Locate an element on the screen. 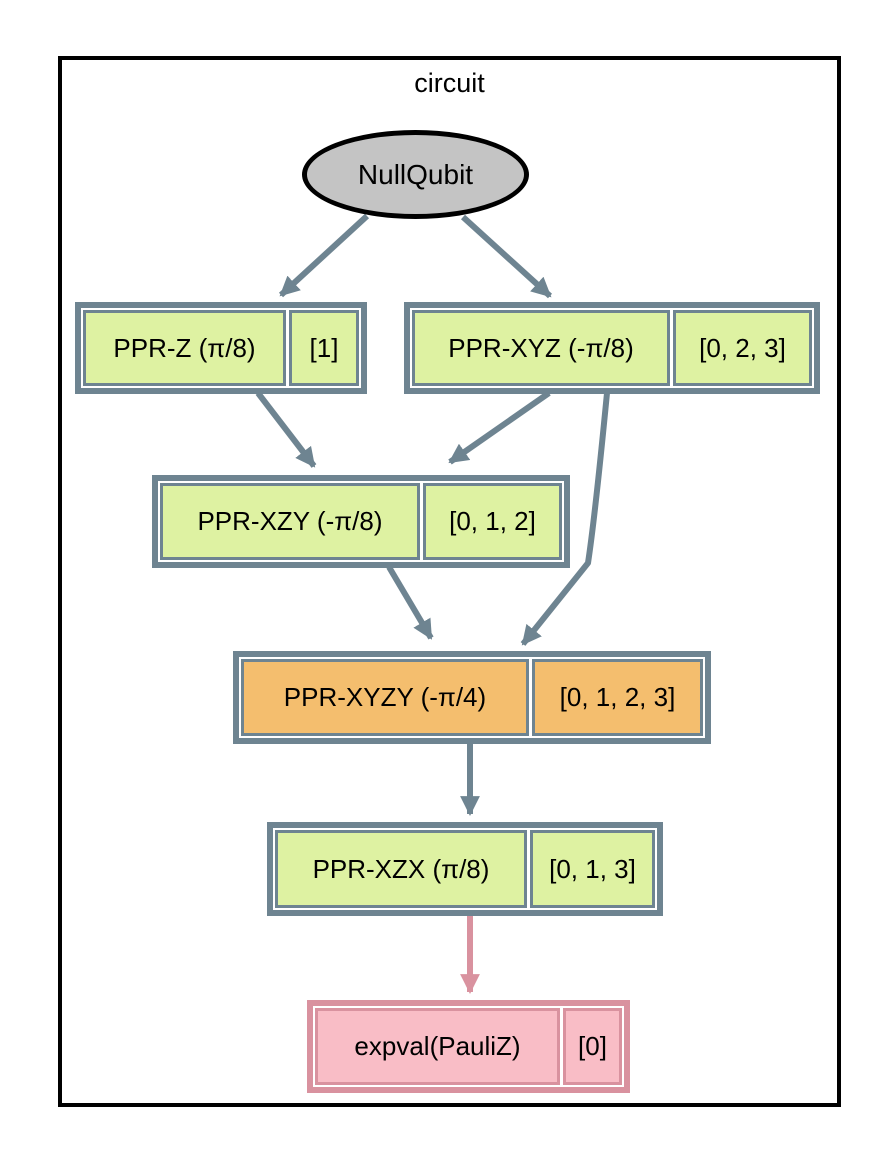 Image resolution: width=894 pixels, height=1168 pixels. edge-ppr-z-to-ppr-xzy is located at coordinates (286, 429).